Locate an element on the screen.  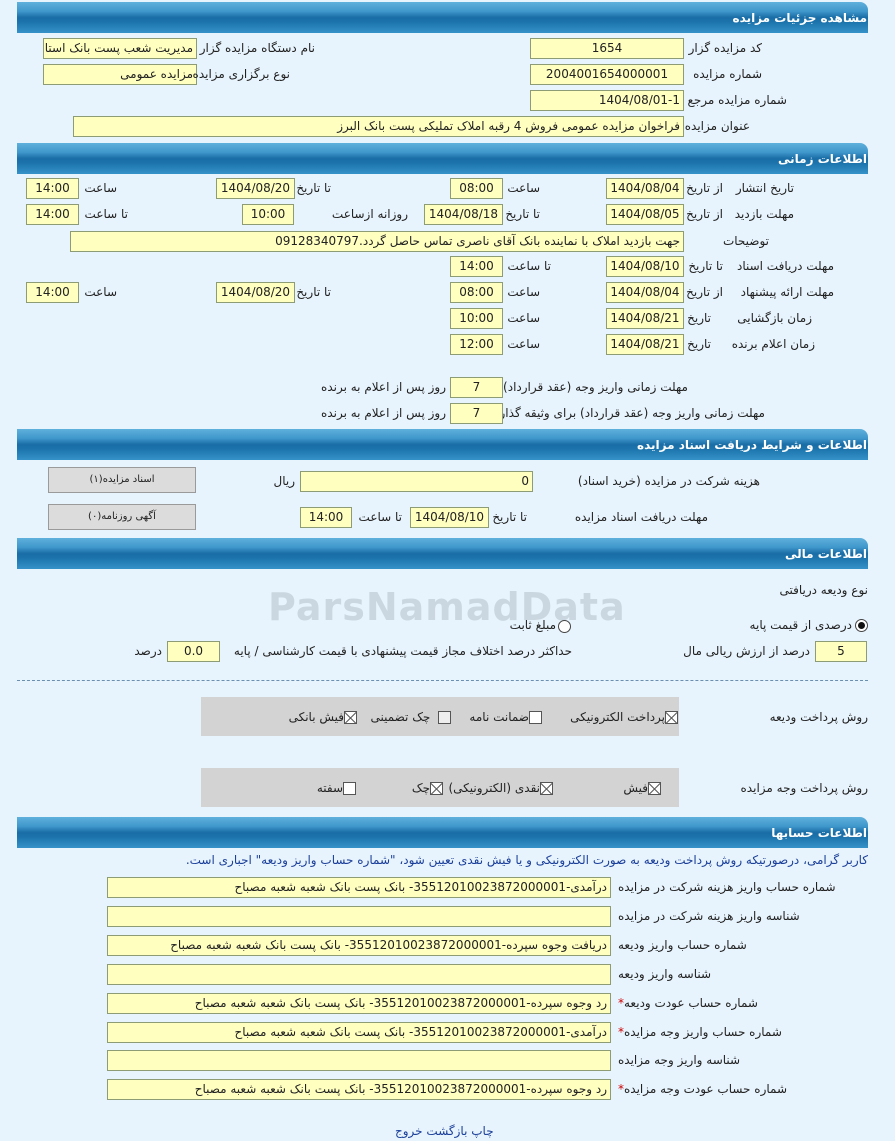
visit-to-date: 1404/08/18 is located at coordinates (463, 214).